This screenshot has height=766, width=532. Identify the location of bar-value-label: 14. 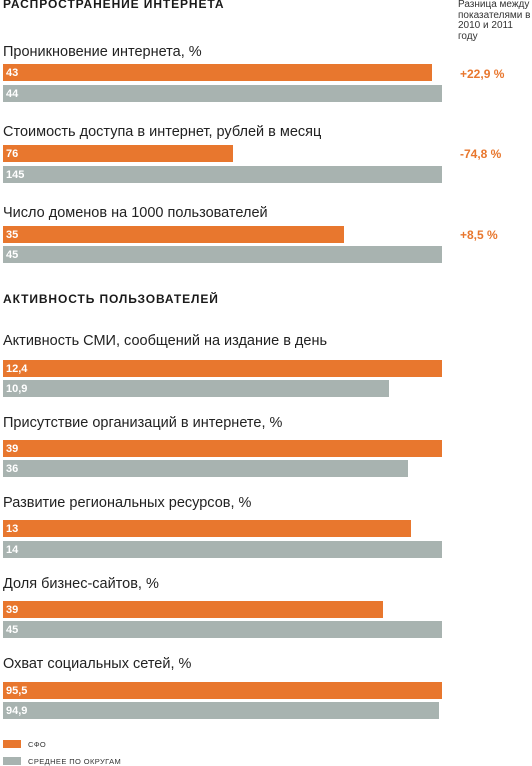
(12, 550).